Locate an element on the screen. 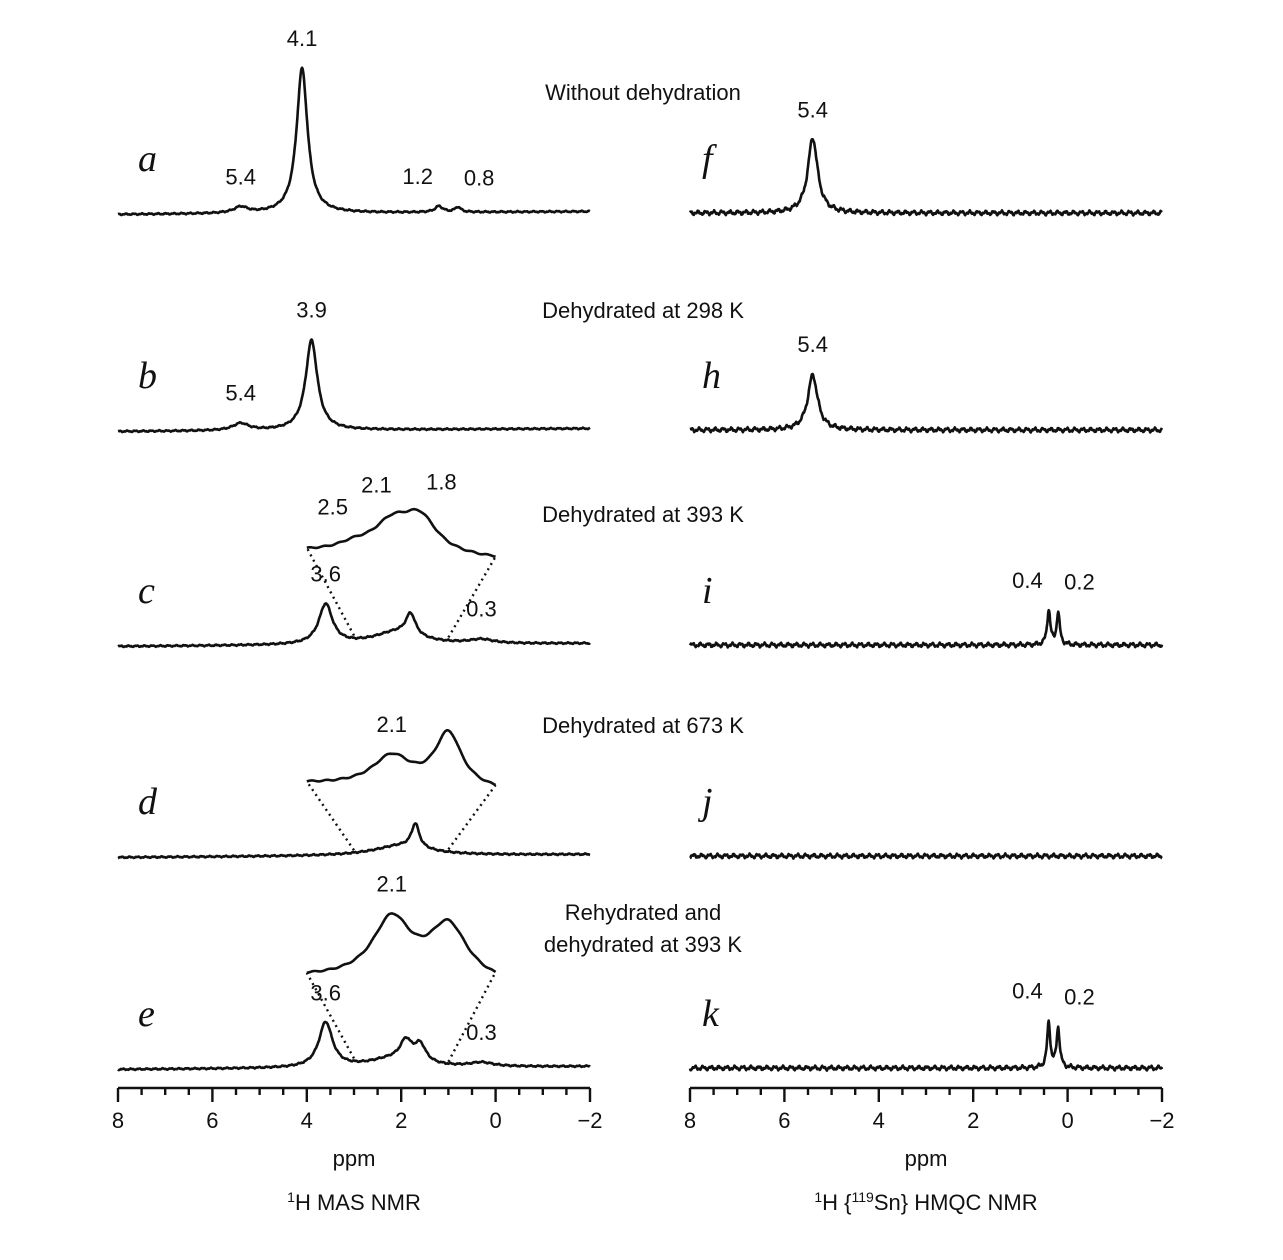  x-axis-title: 1H MAS NMR is located at coordinates (354, 1202).